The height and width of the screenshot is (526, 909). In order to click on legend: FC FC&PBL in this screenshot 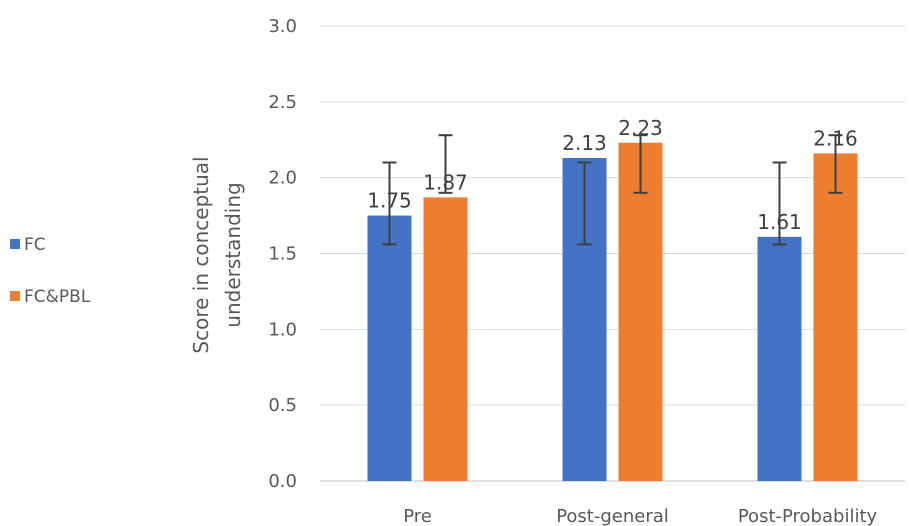, I will do `click(50, 271)`.